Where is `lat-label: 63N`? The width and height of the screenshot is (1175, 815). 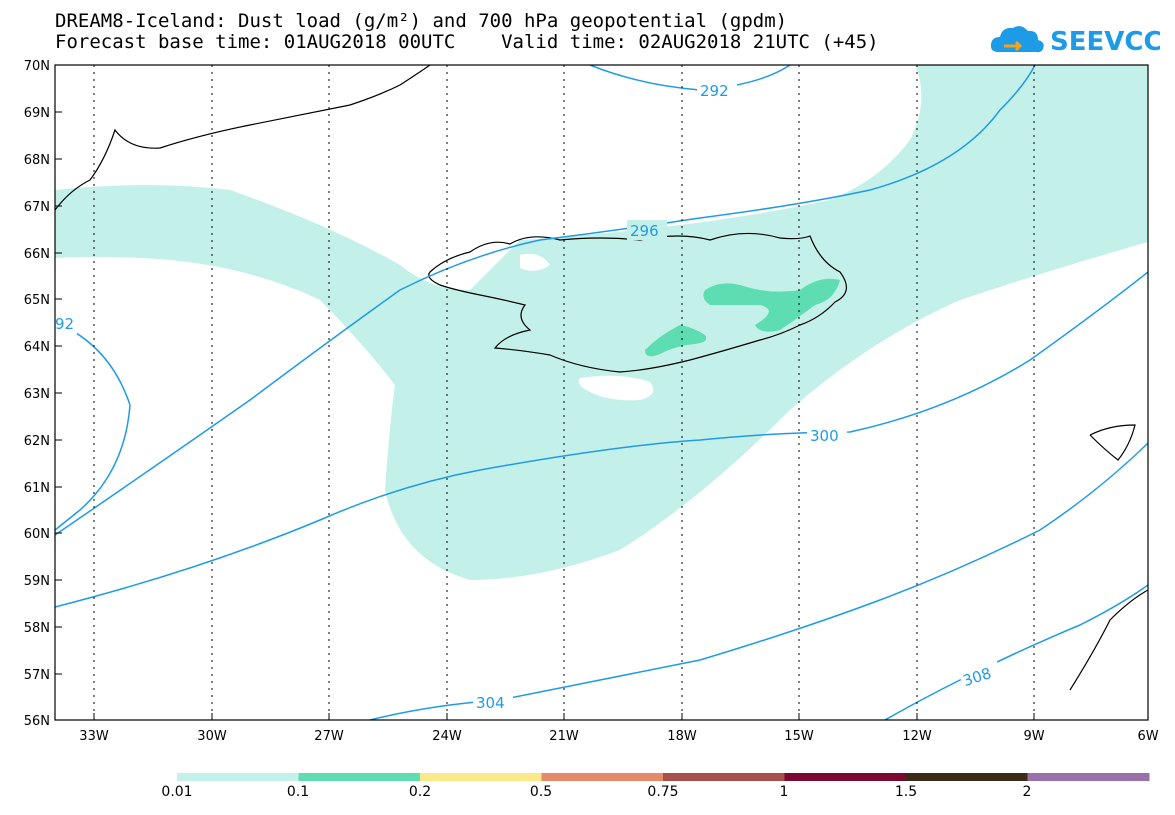 lat-label: 63N is located at coordinates (37, 394).